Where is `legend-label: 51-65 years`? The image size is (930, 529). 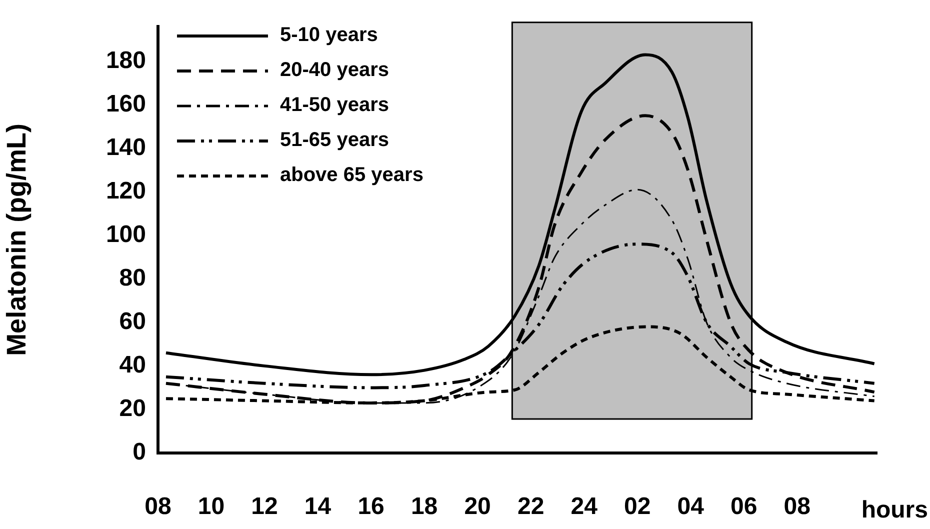
legend-label: 51-65 years is located at coordinates (334, 140).